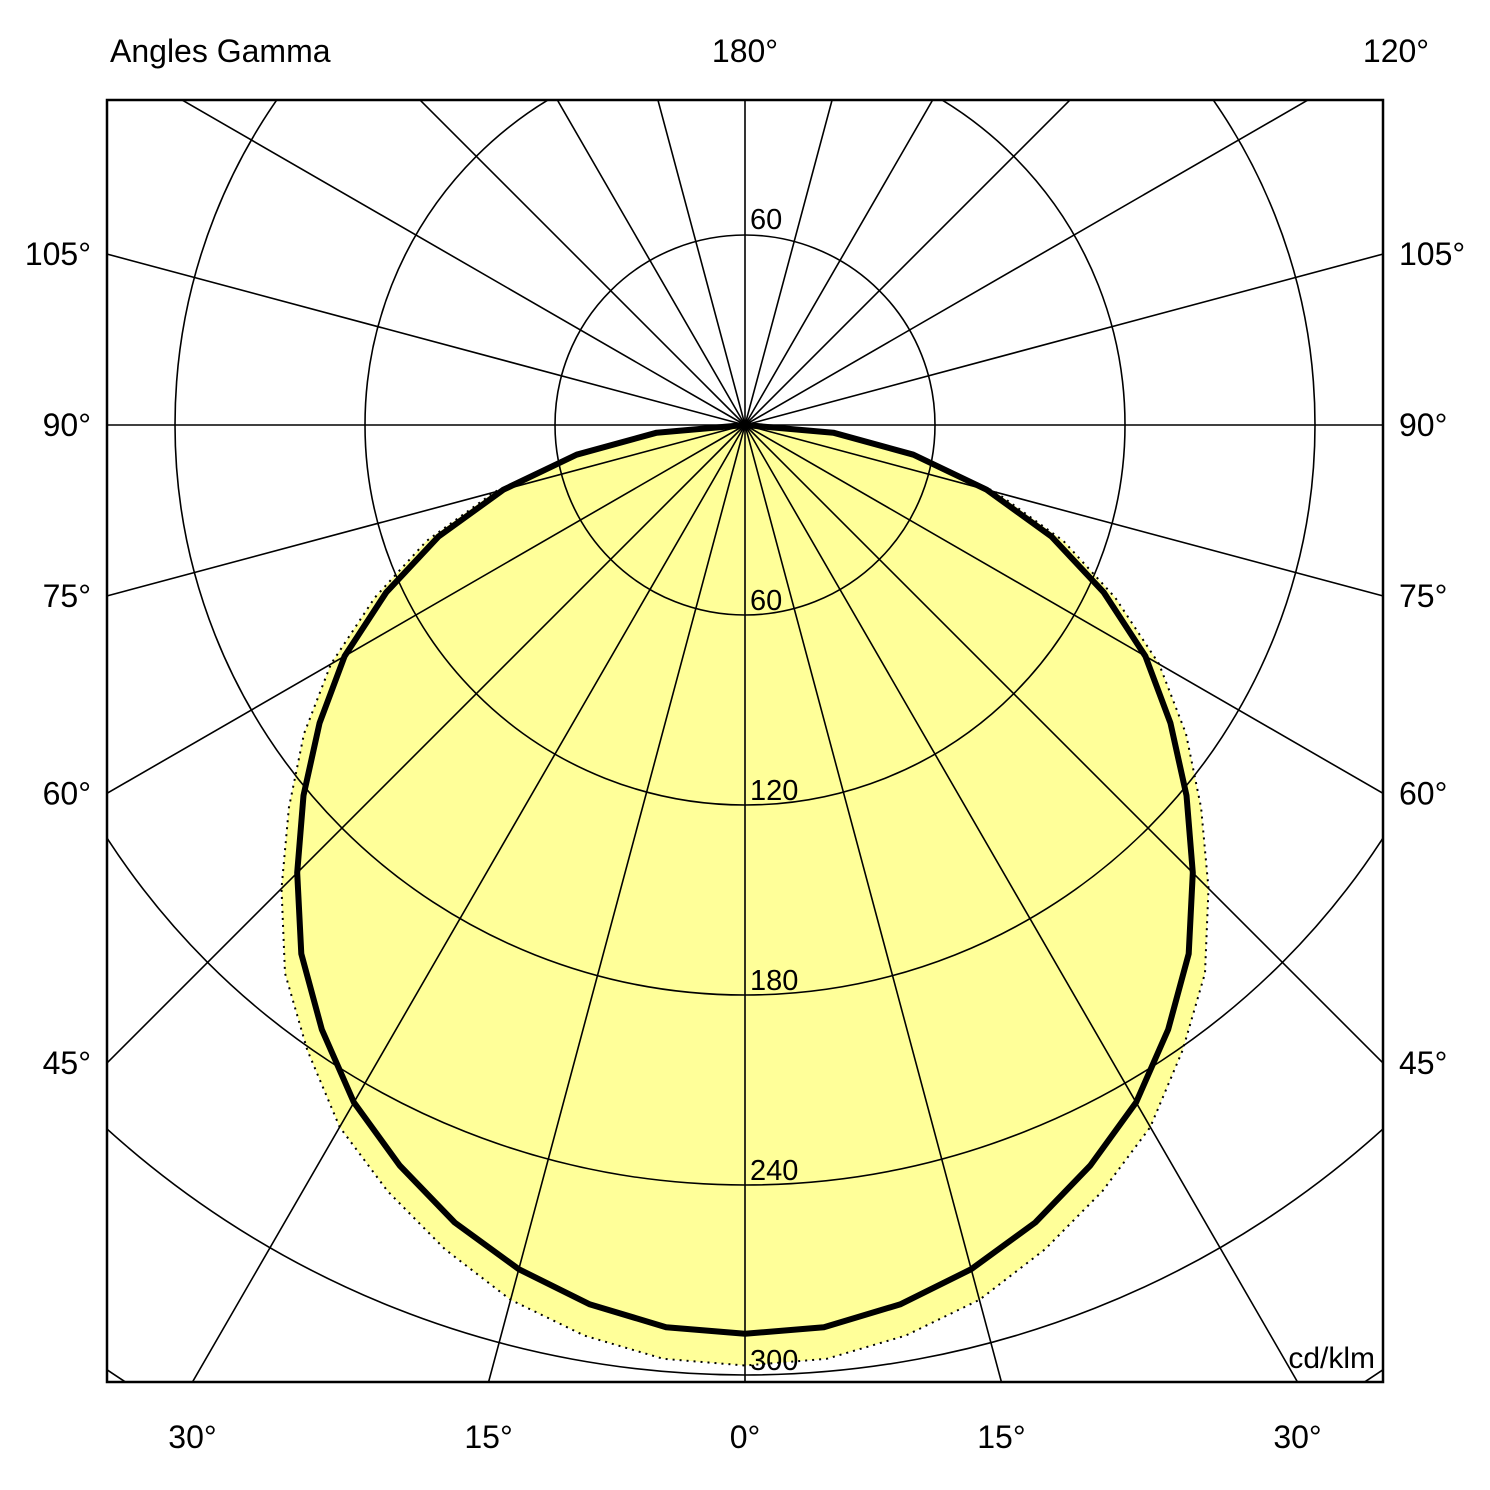 This screenshot has width=1490, height=1490. What do you see at coordinates (67, 1063) in the screenshot?
I see `gamma-label-left-45: 45°` at bounding box center [67, 1063].